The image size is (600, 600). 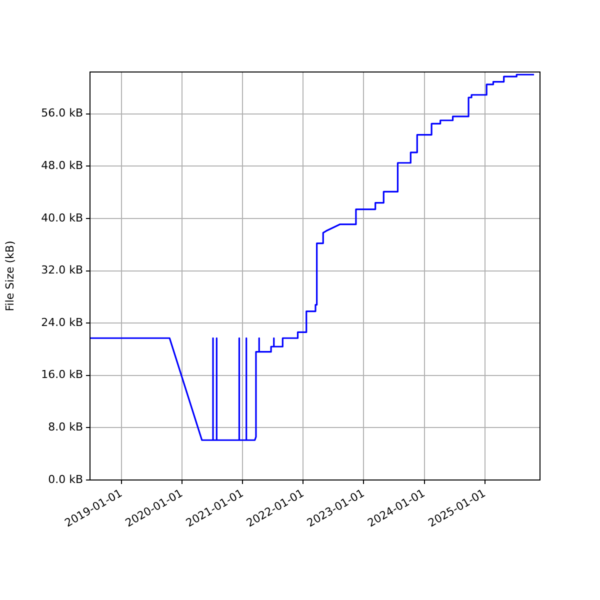 What do you see at coordinates (9, 276) in the screenshot?
I see `y-axis-title: File Size (kB)` at bounding box center [9, 276].